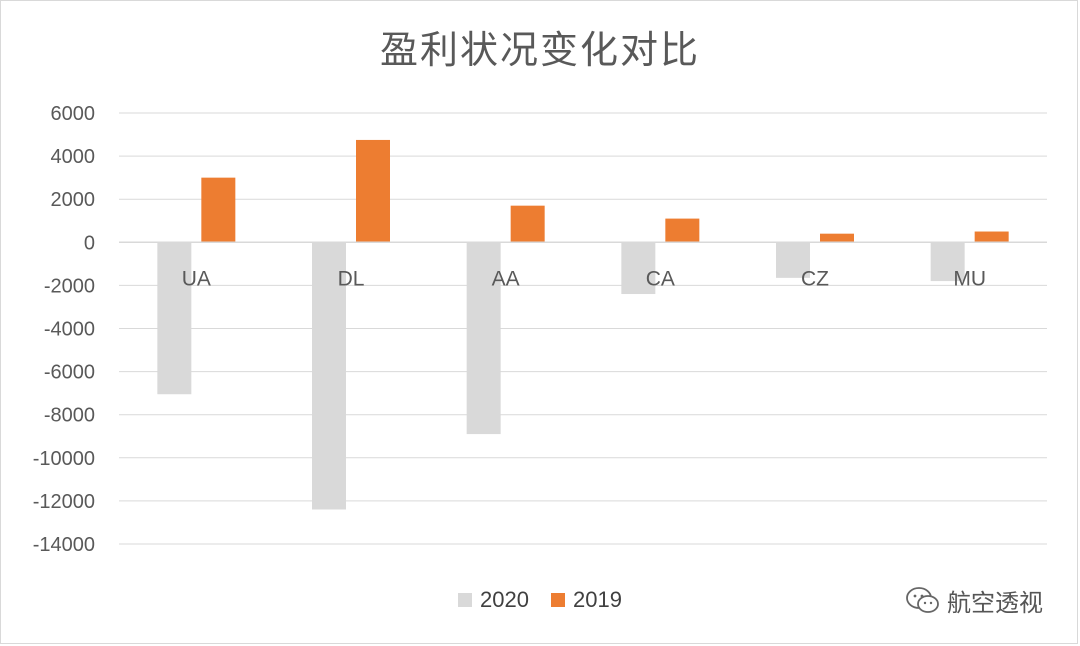 Image resolution: width=1080 pixels, height=646 pixels. What do you see at coordinates (73, 157) in the screenshot?
I see `y-tick-label: 4000` at bounding box center [73, 157].